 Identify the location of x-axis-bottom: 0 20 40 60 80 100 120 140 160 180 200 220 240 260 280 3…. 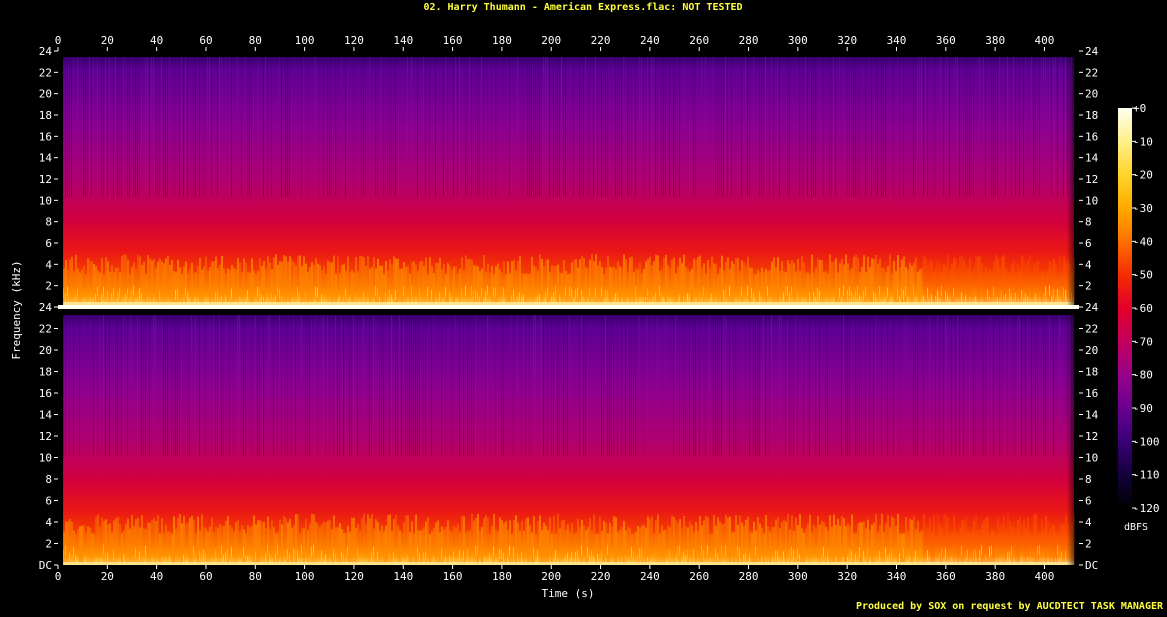
(555, 574).